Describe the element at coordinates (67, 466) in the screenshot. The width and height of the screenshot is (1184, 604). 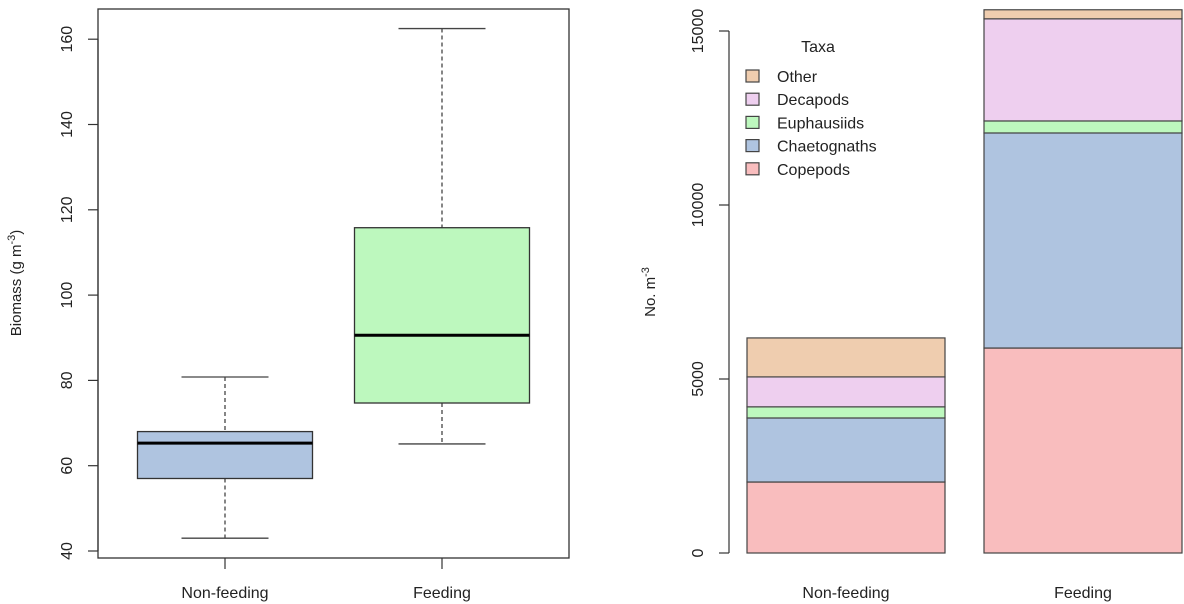
I see `y-tick-label: 60` at that location.